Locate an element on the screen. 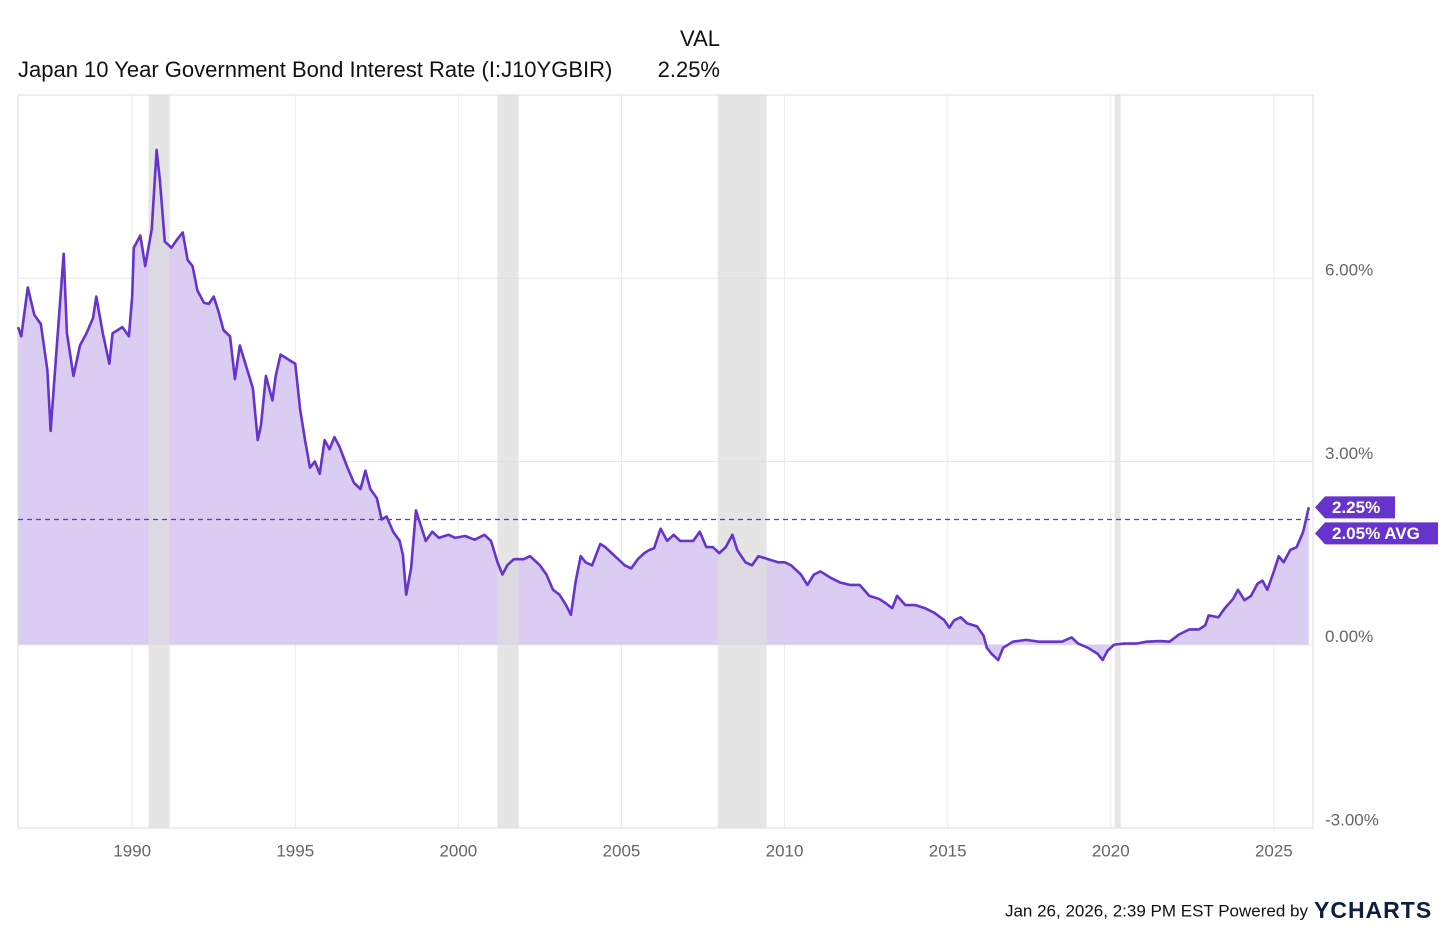  average-tag-box is located at coordinates (1376, 533).